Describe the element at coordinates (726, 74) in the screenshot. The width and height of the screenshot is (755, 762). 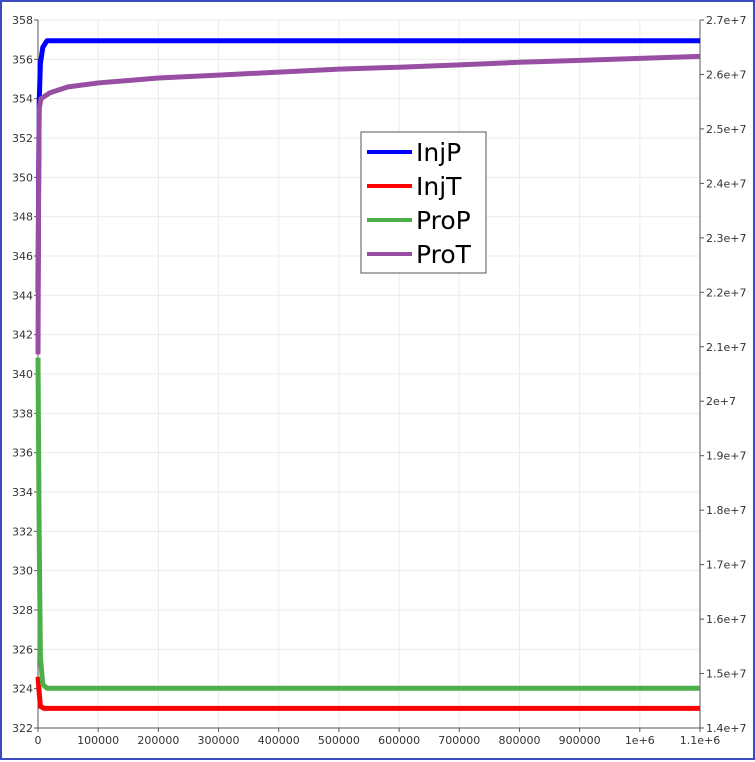
I see `y-right-tick-label: 2.6e+7` at that location.